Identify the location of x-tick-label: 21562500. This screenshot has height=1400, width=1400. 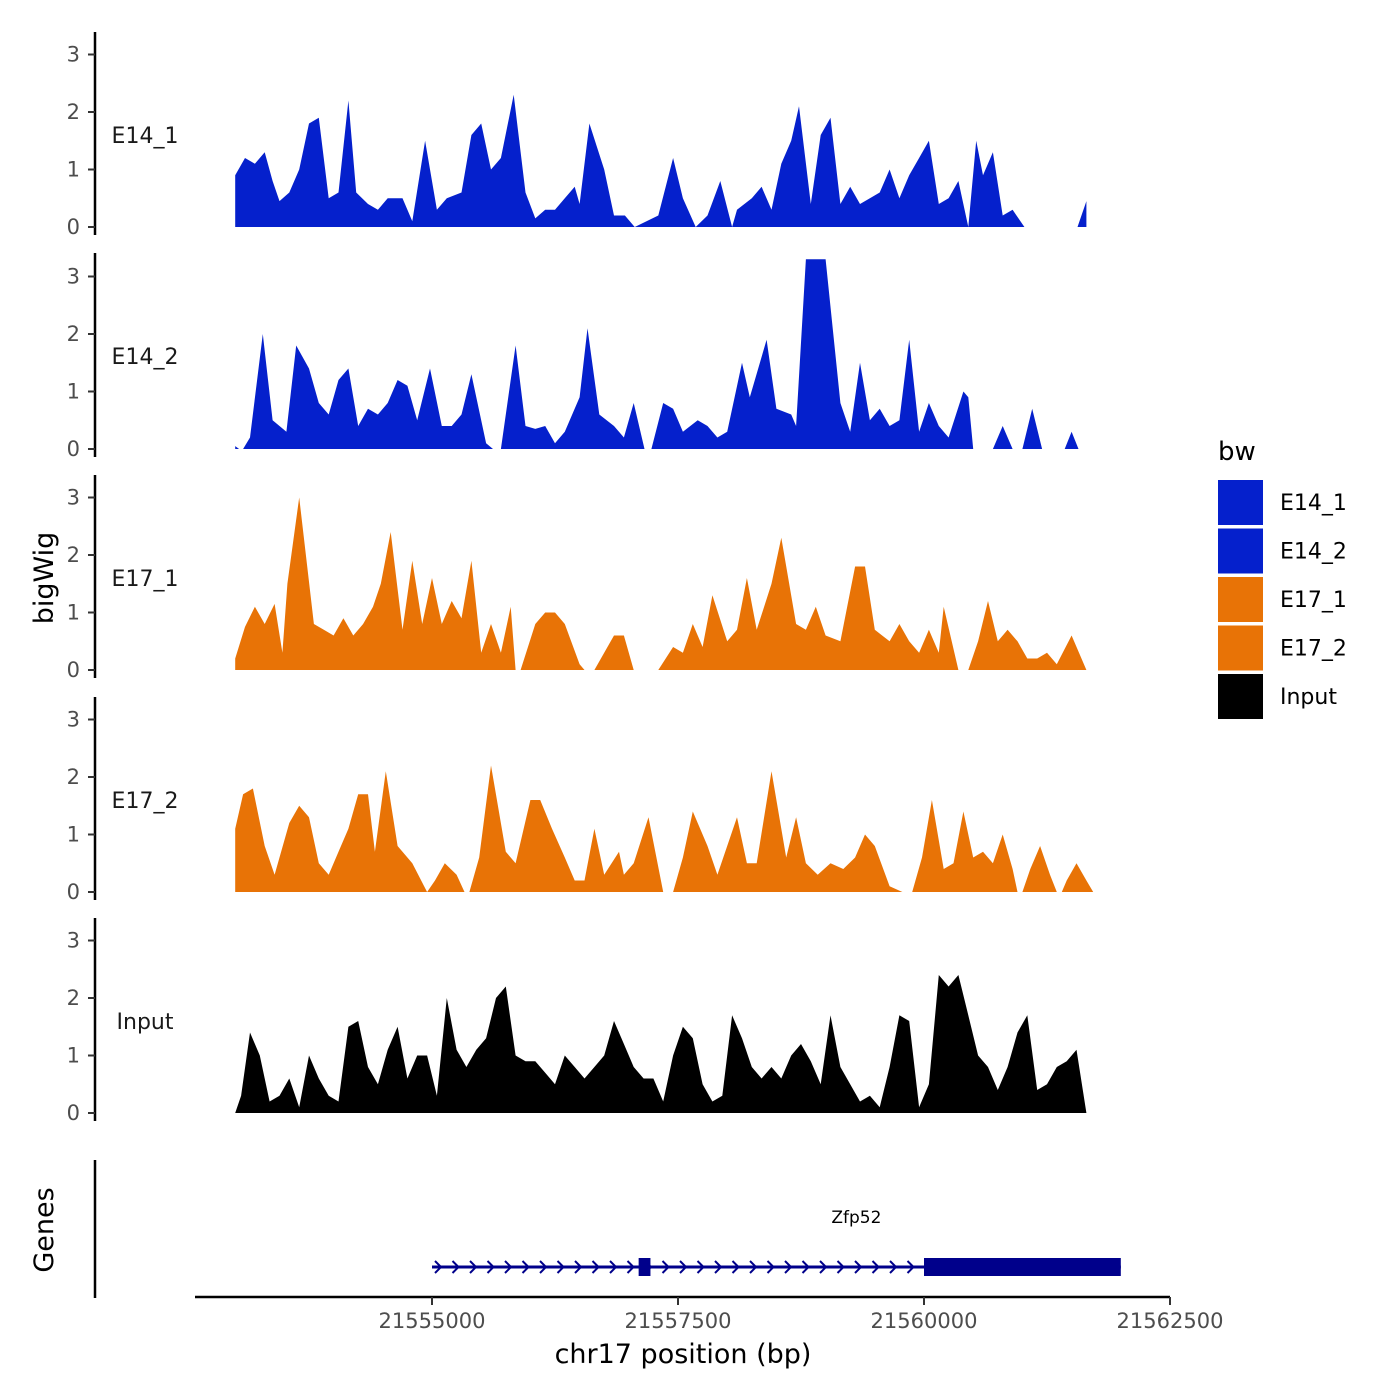
(1170, 1321).